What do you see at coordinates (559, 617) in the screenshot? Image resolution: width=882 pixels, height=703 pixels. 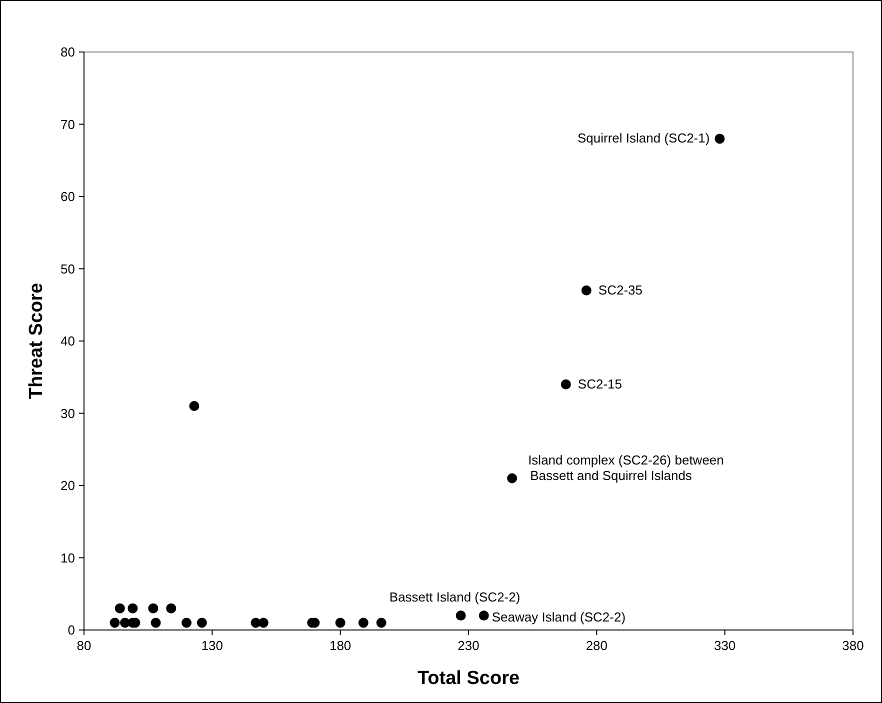 I see `annotation: Seaway Island (SC2-2)` at bounding box center [559, 617].